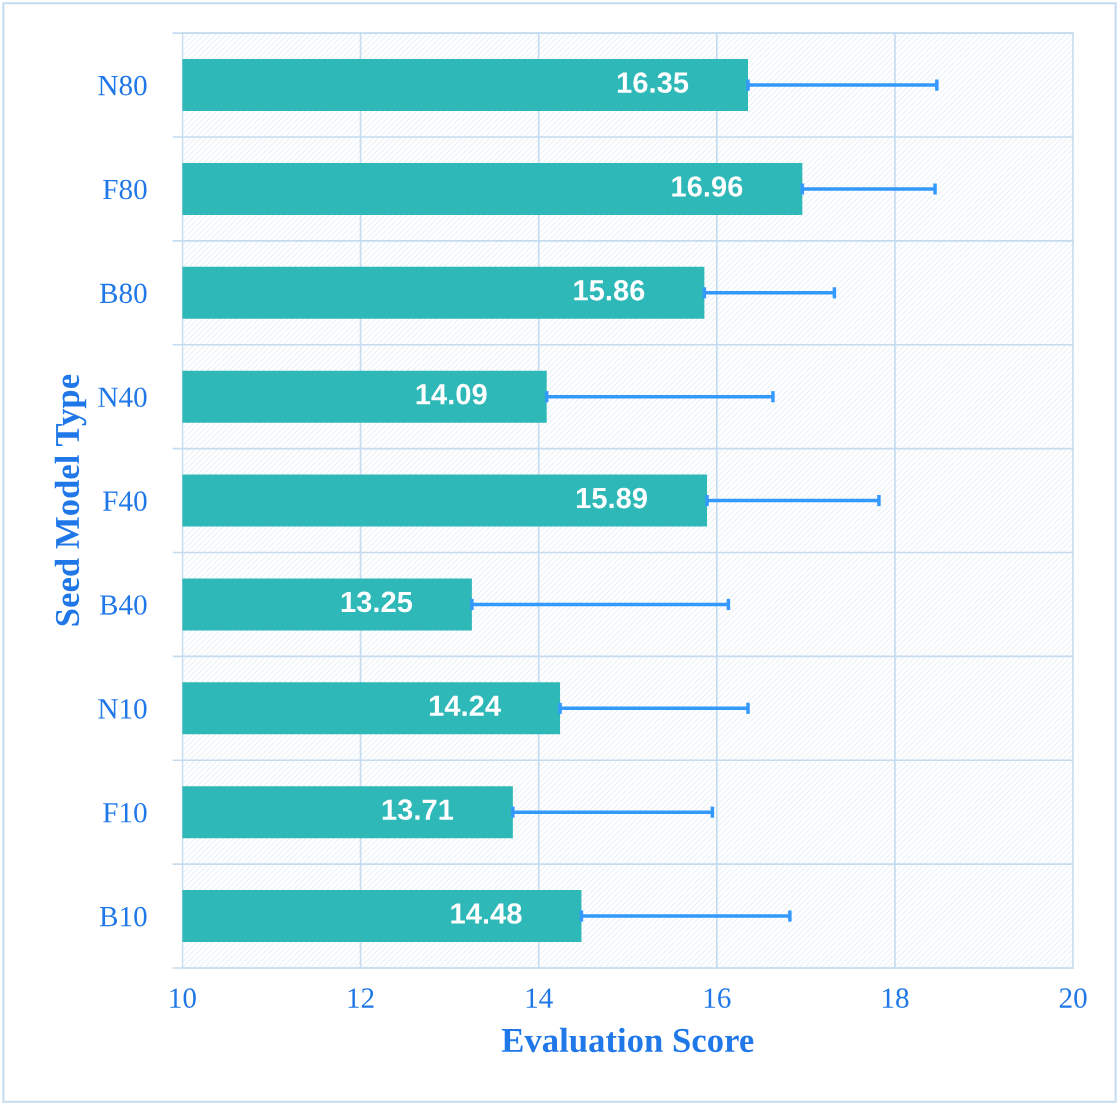 Image resolution: width=1119 pixels, height=1105 pixels. What do you see at coordinates (123, 605) in the screenshot?
I see `y-tick-label: B40` at bounding box center [123, 605].